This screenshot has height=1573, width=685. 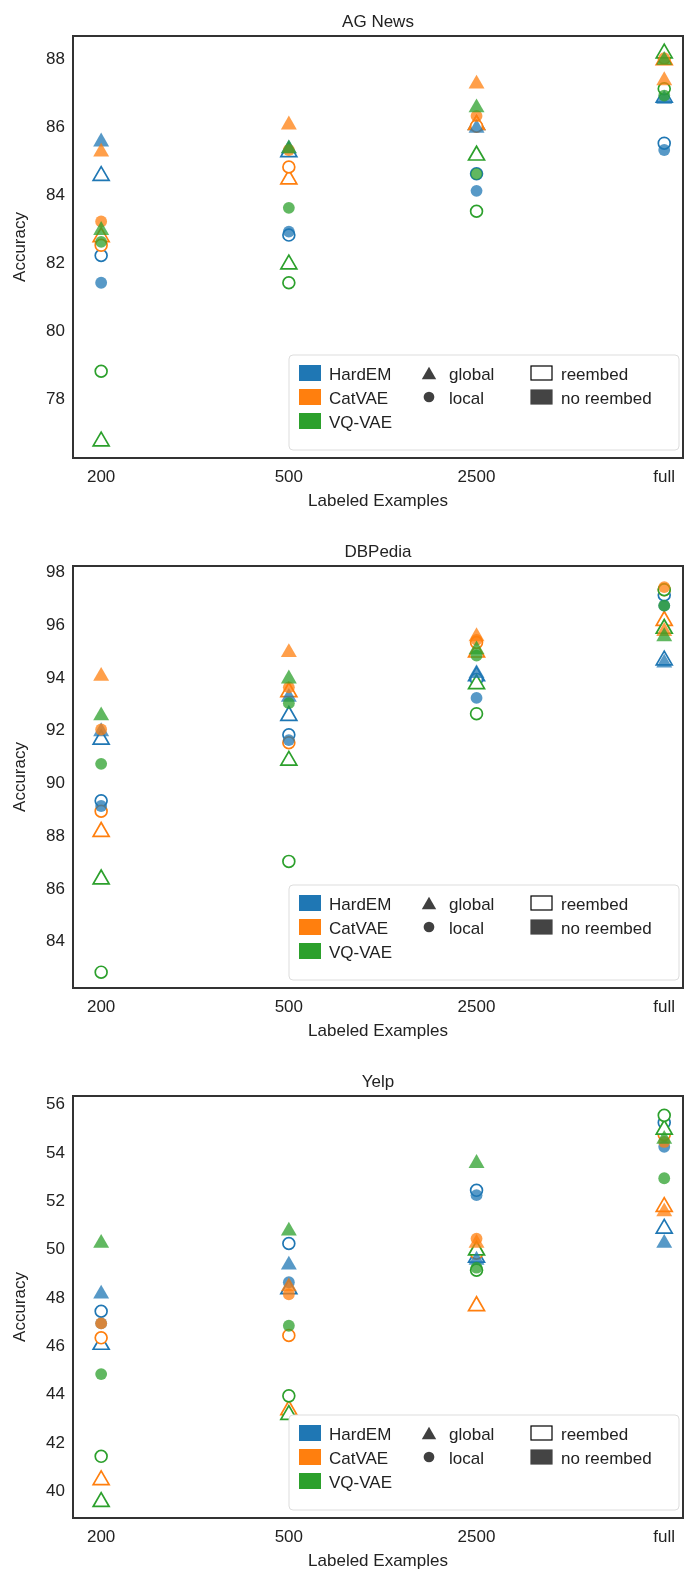 I want to click on y-tick-label: 82, so click(x=55, y=263).